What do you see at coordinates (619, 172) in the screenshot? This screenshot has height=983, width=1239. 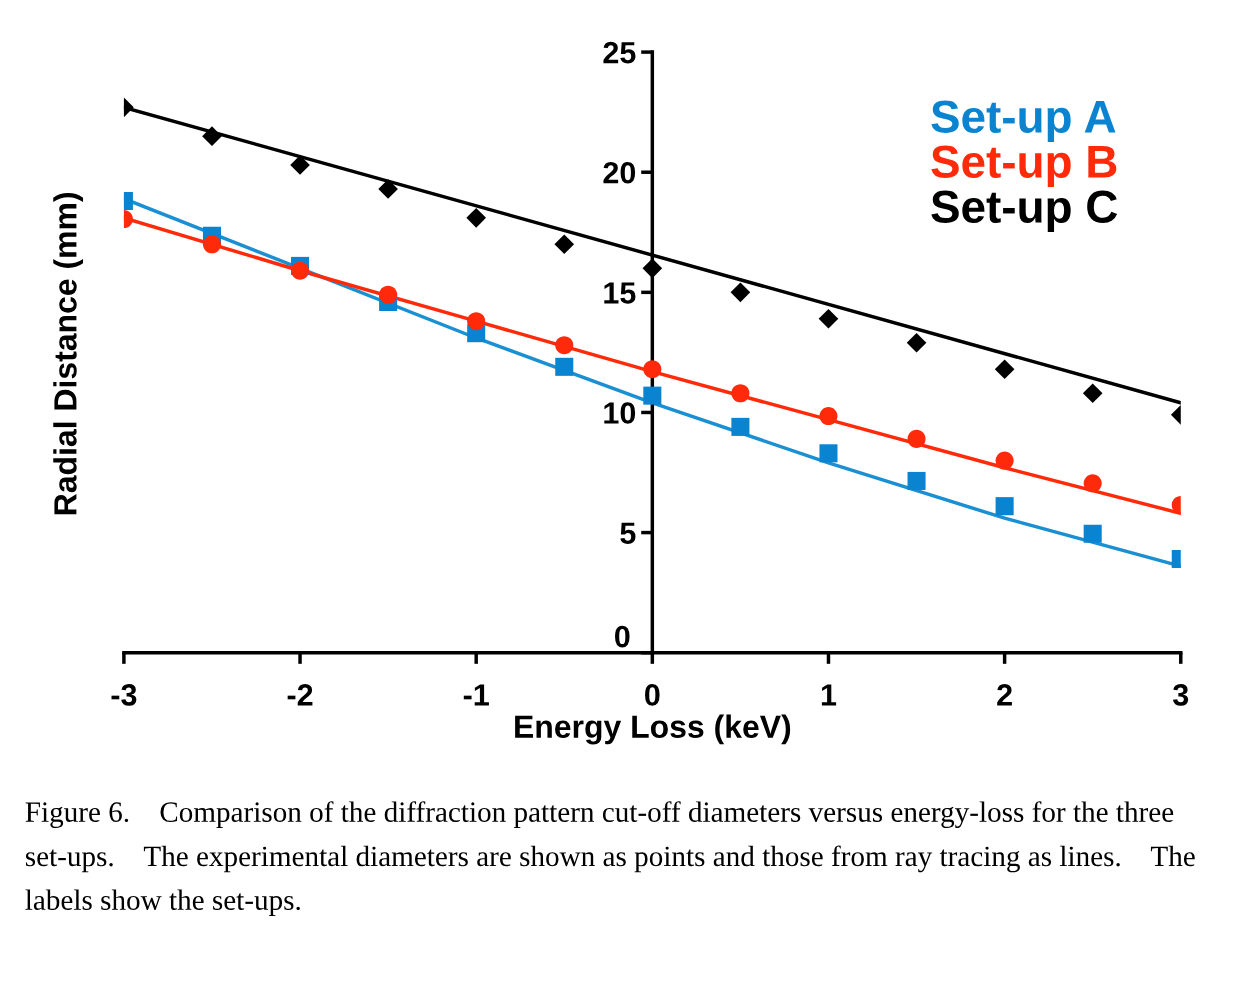 I see `y-tick-label: 20` at bounding box center [619, 172].